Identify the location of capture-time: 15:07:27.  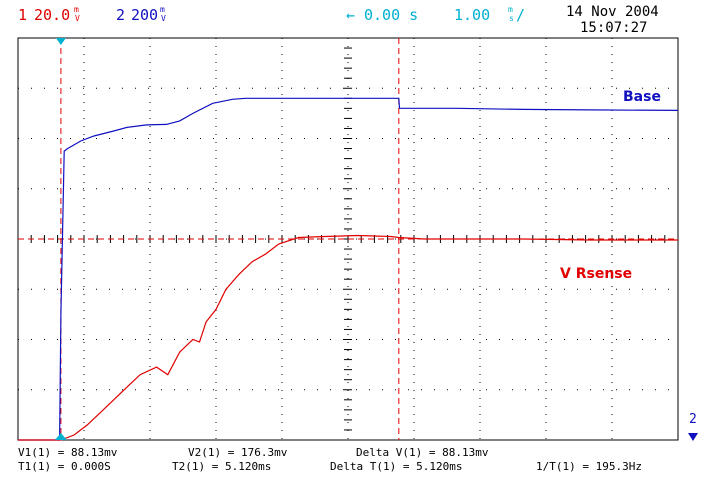
(613, 28).